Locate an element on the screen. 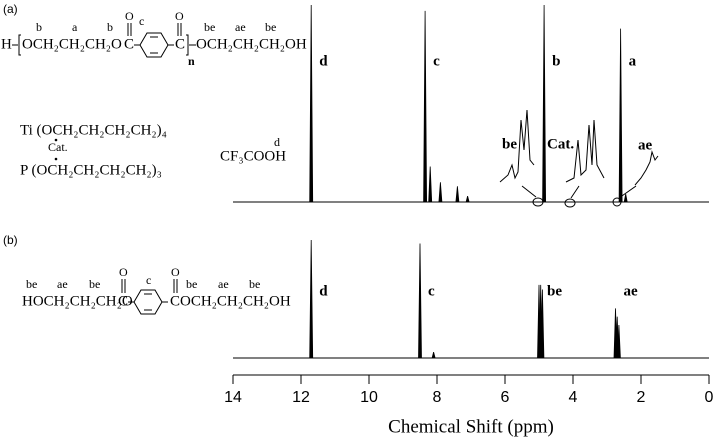  catalyst-text: Cat. is located at coordinates (58, 147).